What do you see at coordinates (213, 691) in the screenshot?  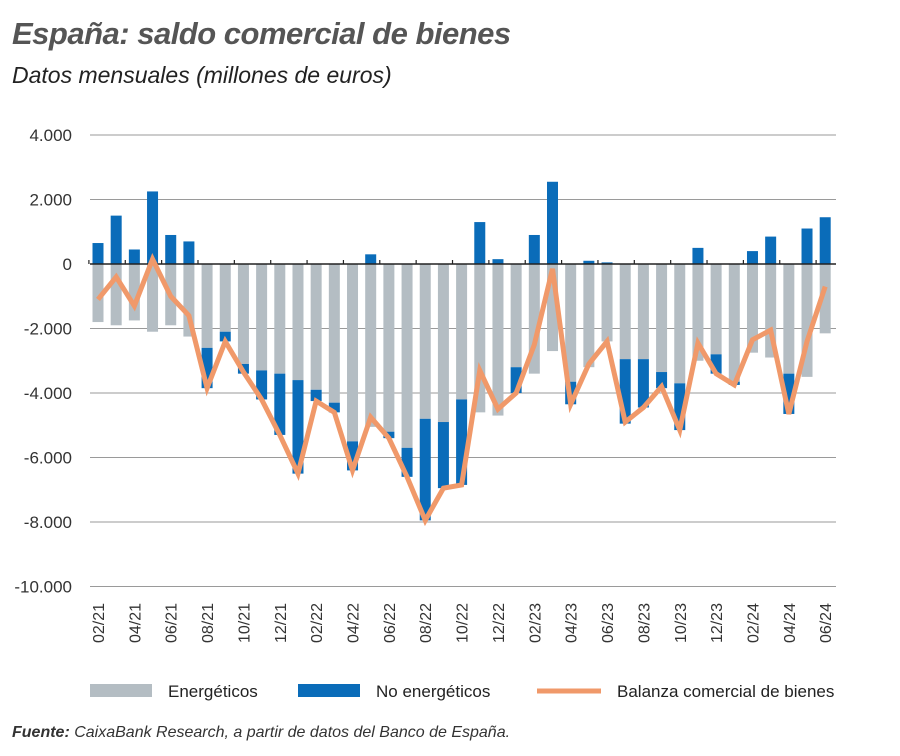 I see `legend-label: Energéticos` at bounding box center [213, 691].